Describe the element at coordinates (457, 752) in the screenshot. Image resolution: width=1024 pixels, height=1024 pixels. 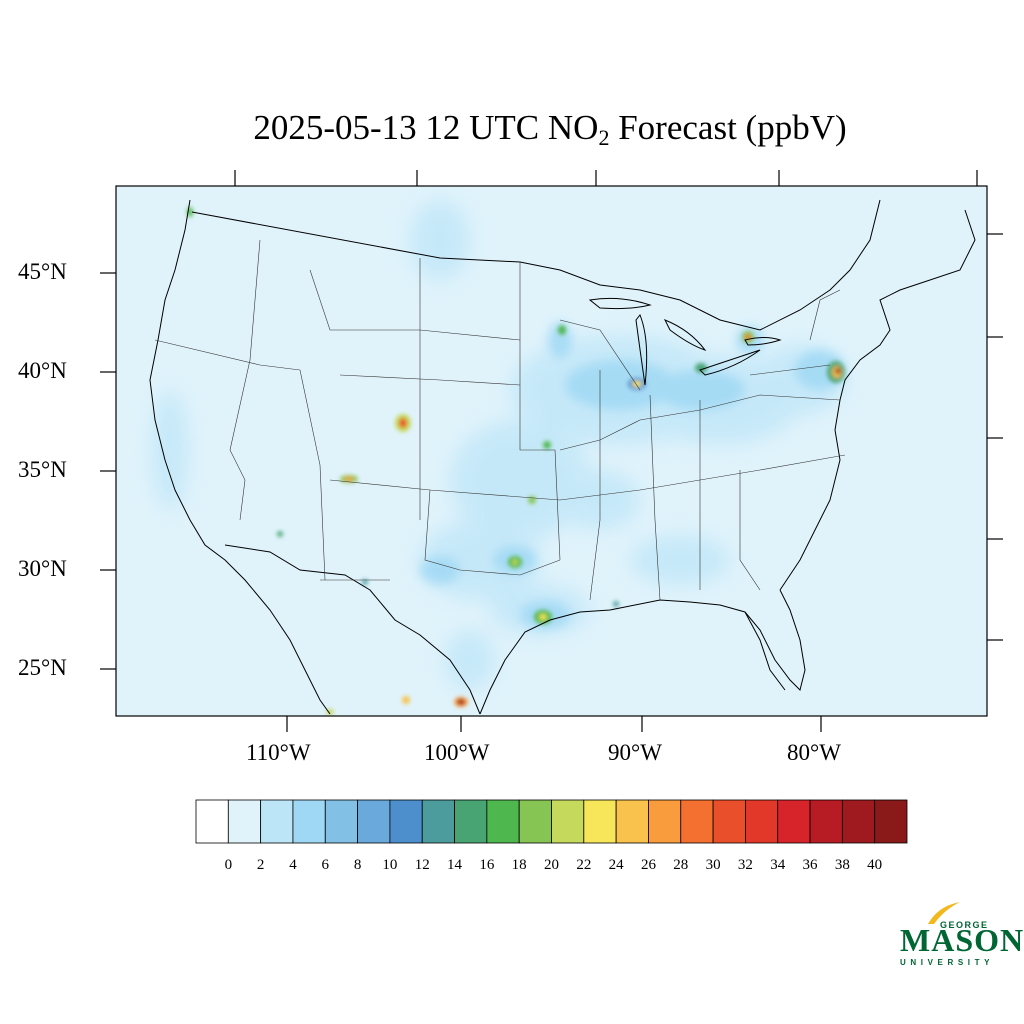
I see `lon-label-100w: 100°W` at that location.